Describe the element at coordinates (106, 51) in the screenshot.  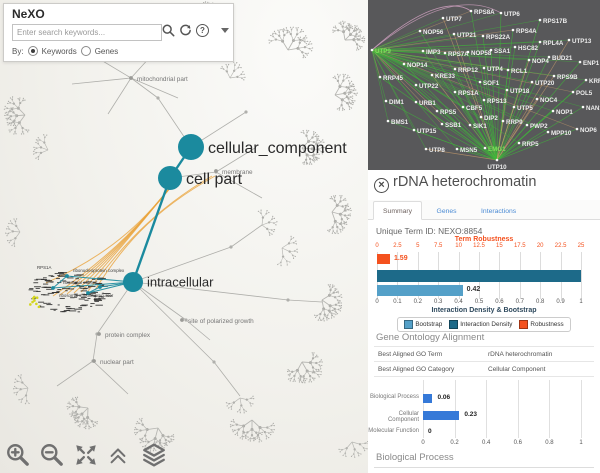
I see `radio-genes-label: Genes` at that location.